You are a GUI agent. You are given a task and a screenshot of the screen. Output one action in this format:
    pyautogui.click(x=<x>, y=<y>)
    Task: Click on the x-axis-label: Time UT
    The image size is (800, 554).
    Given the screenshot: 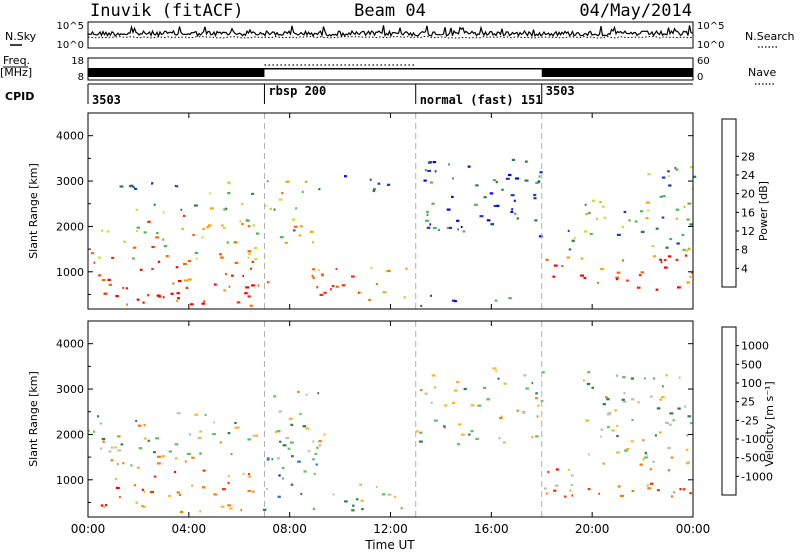 What is the action you would take?
    pyautogui.click(x=389, y=545)
    